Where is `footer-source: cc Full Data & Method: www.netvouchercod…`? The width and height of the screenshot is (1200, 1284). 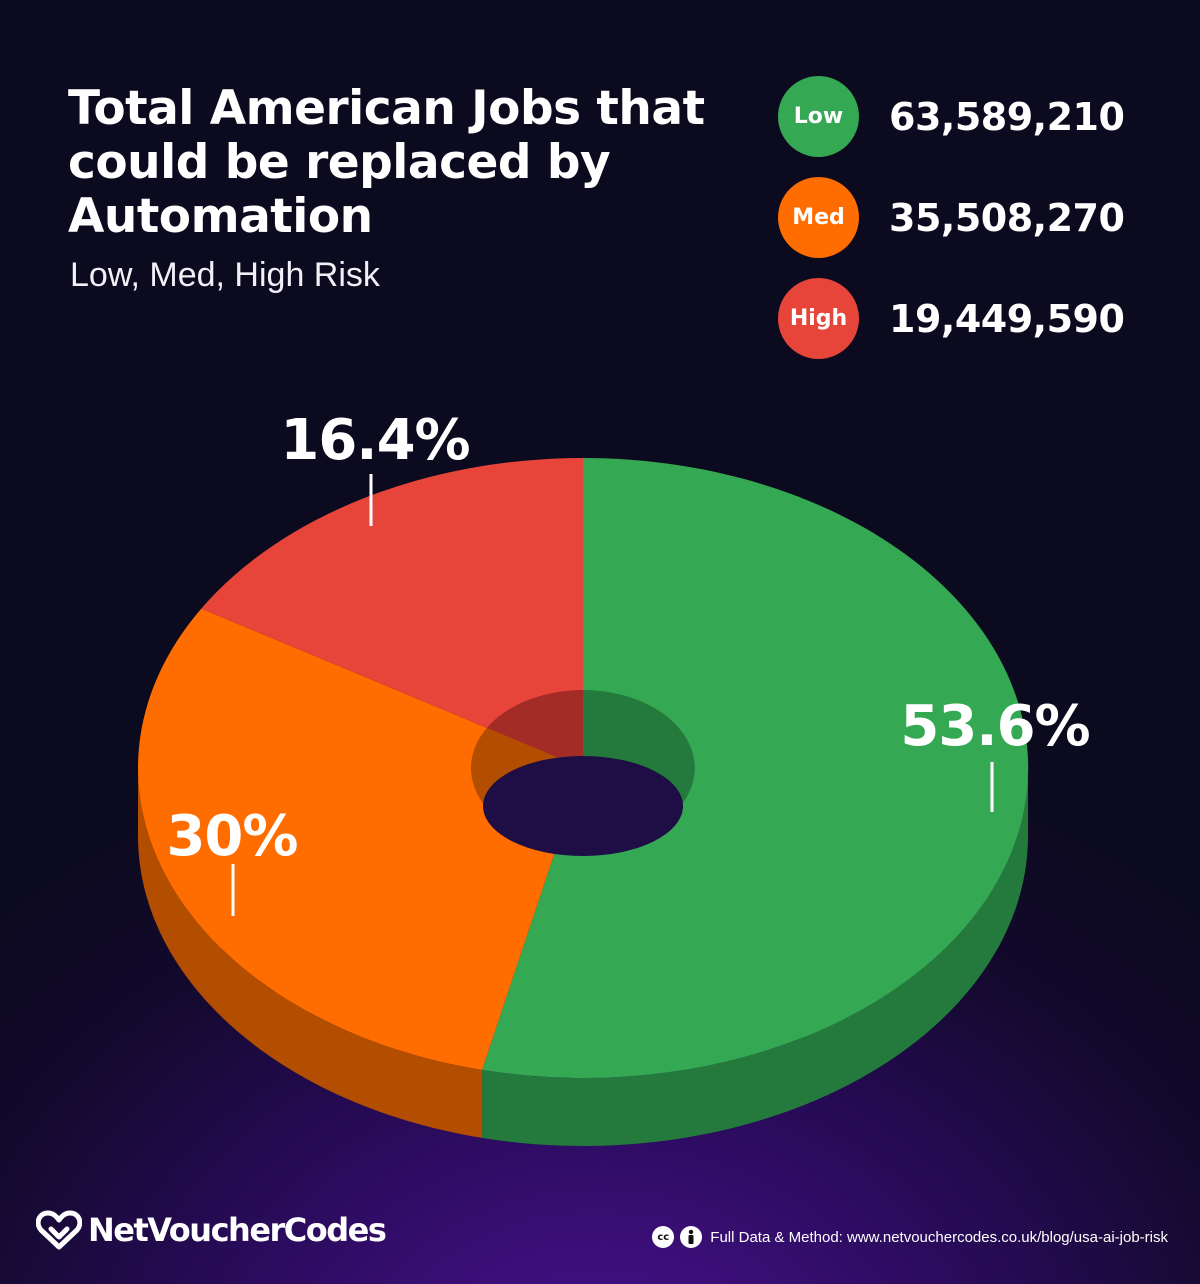
footer-source: cc Full Data & Method: www.netvouchercod… is located at coordinates (910, 1237).